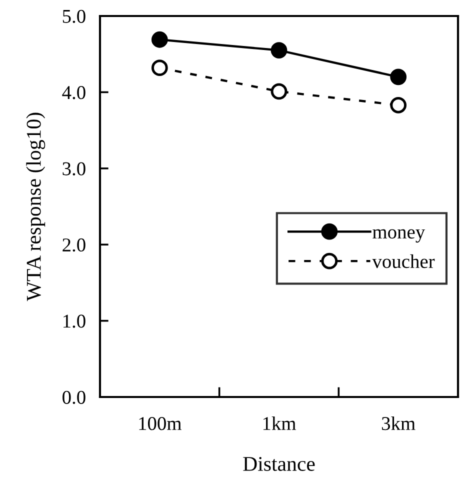 This screenshot has height=487, width=460. Describe the element at coordinates (74, 397) in the screenshot. I see `y-tick-label: 0.0` at that location.